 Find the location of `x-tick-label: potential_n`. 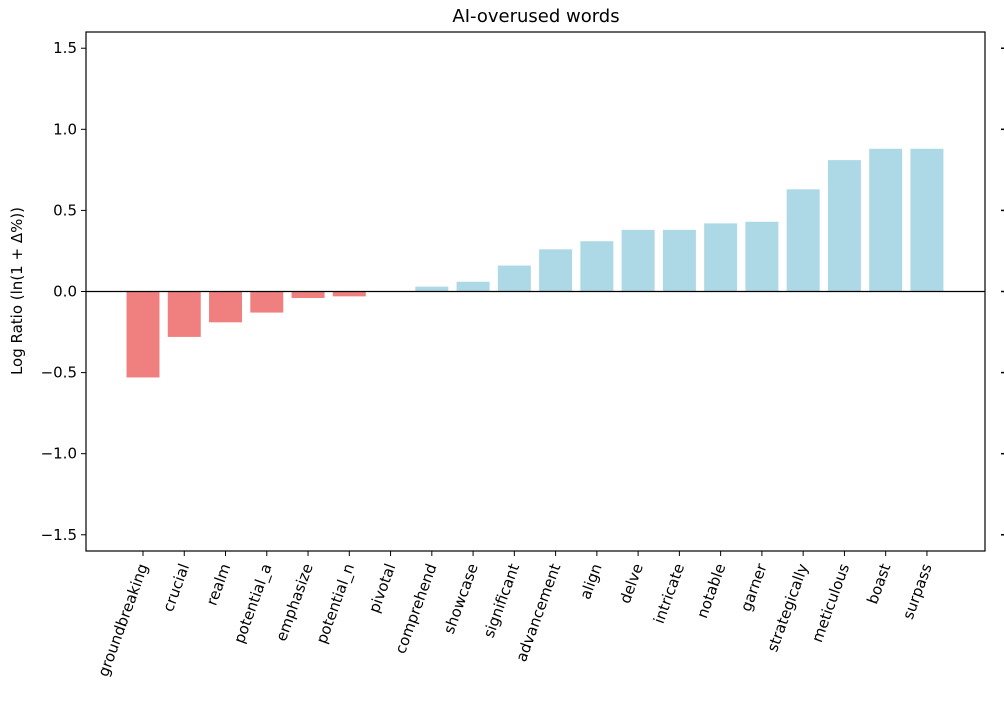

x-tick-label: potential_n is located at coordinates (336, 603).